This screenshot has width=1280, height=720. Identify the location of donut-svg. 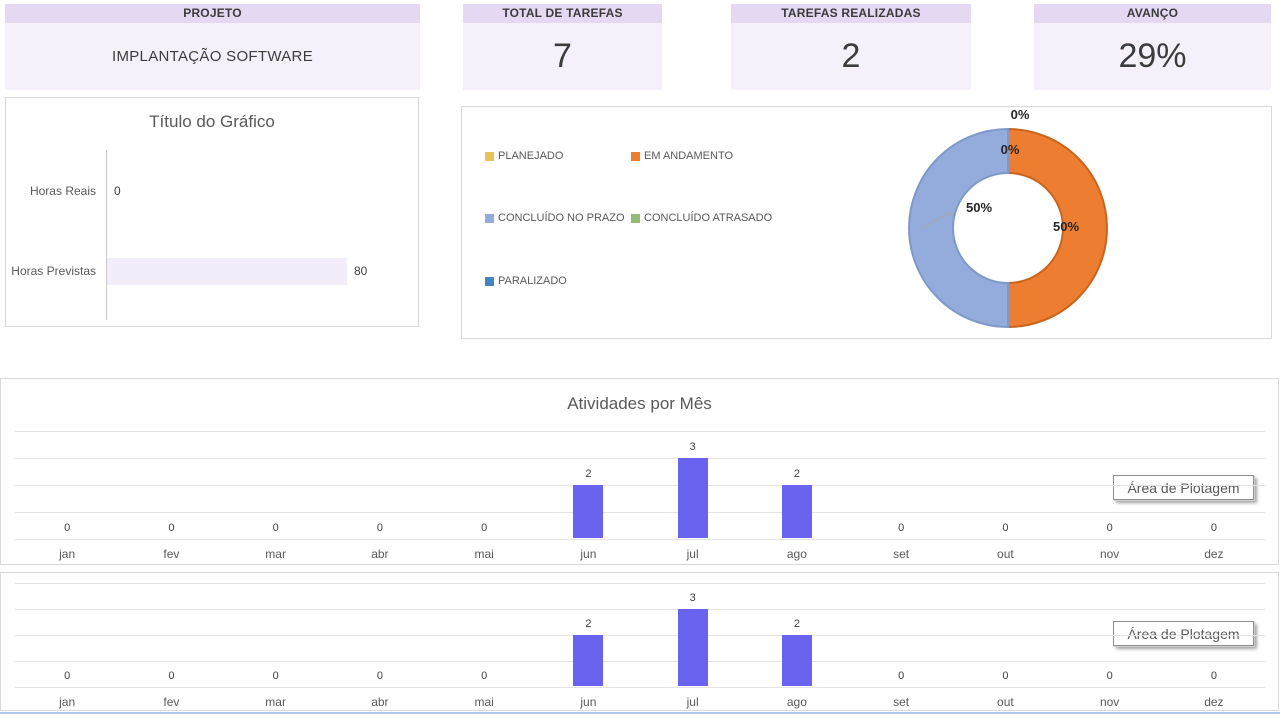
(1008, 228).